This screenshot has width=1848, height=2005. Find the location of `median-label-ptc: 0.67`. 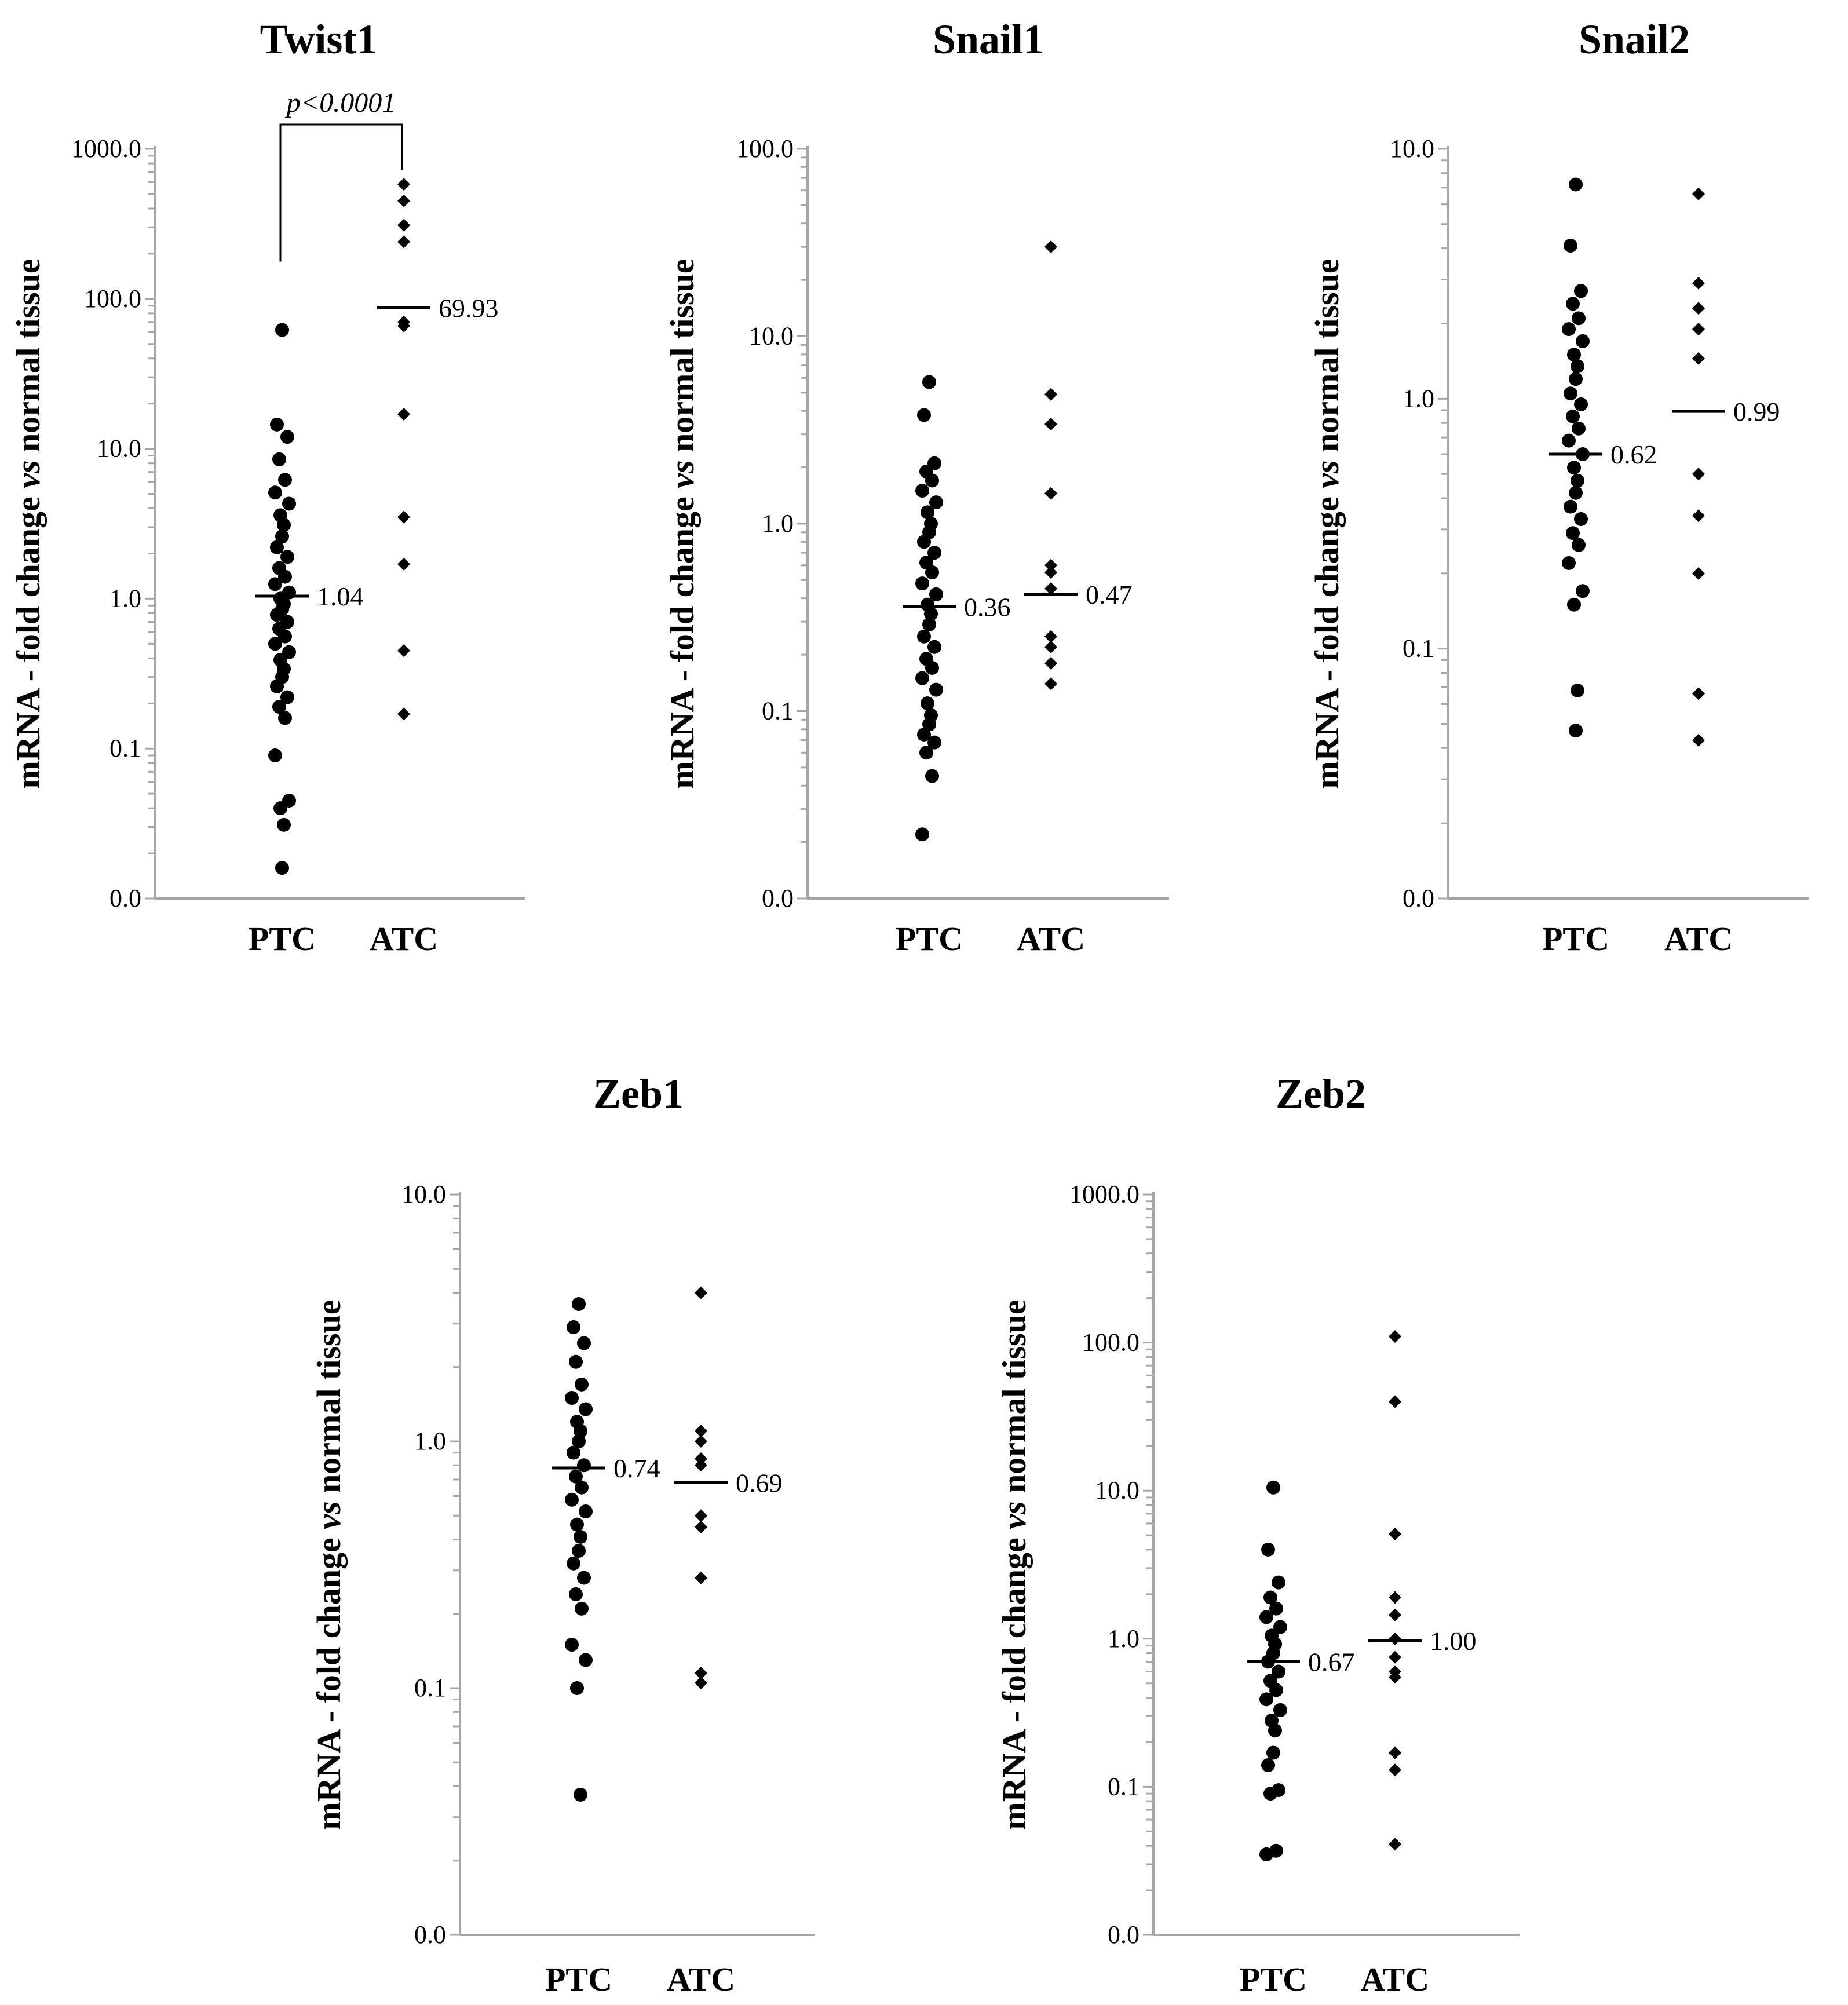

median-label-ptc: 0.67 is located at coordinates (1332, 1662).